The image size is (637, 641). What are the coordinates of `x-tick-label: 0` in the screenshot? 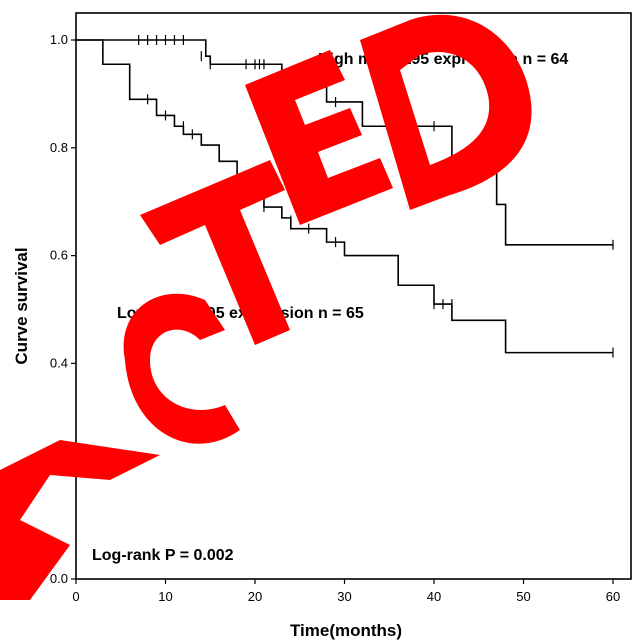 It's located at (75, 596).